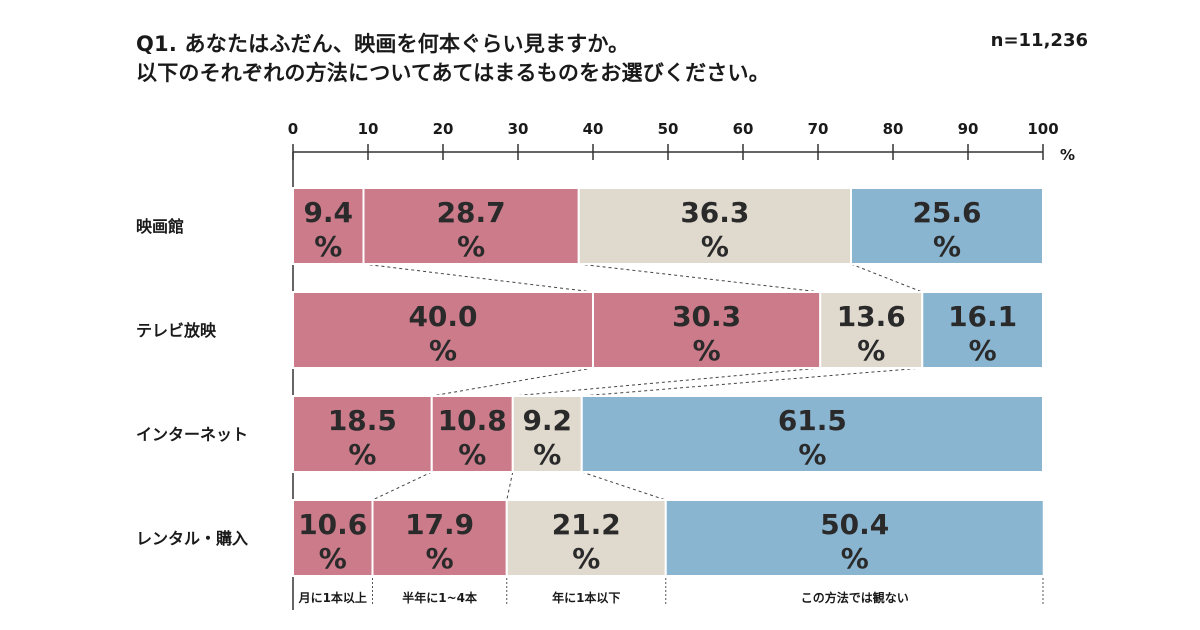  I want to click on data-label: 10.8, so click(472, 420).